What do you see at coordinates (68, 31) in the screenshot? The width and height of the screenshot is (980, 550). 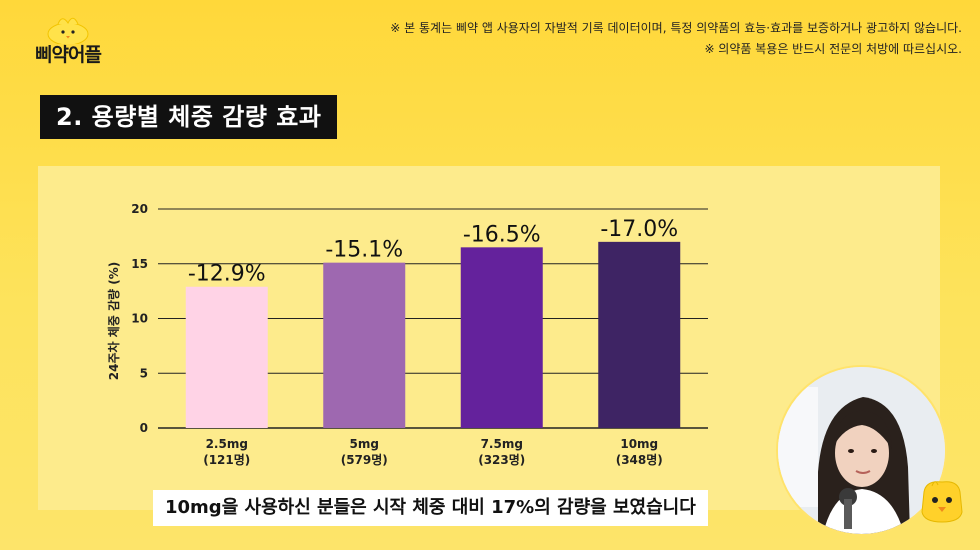 I see `chick-icon` at bounding box center [68, 31].